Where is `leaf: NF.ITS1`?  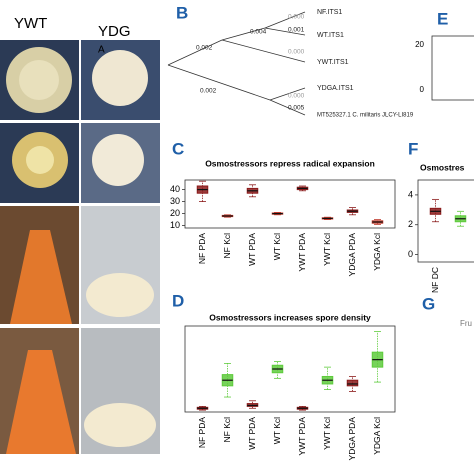
leaf: NF.ITS1 is located at coordinates (329, 12).